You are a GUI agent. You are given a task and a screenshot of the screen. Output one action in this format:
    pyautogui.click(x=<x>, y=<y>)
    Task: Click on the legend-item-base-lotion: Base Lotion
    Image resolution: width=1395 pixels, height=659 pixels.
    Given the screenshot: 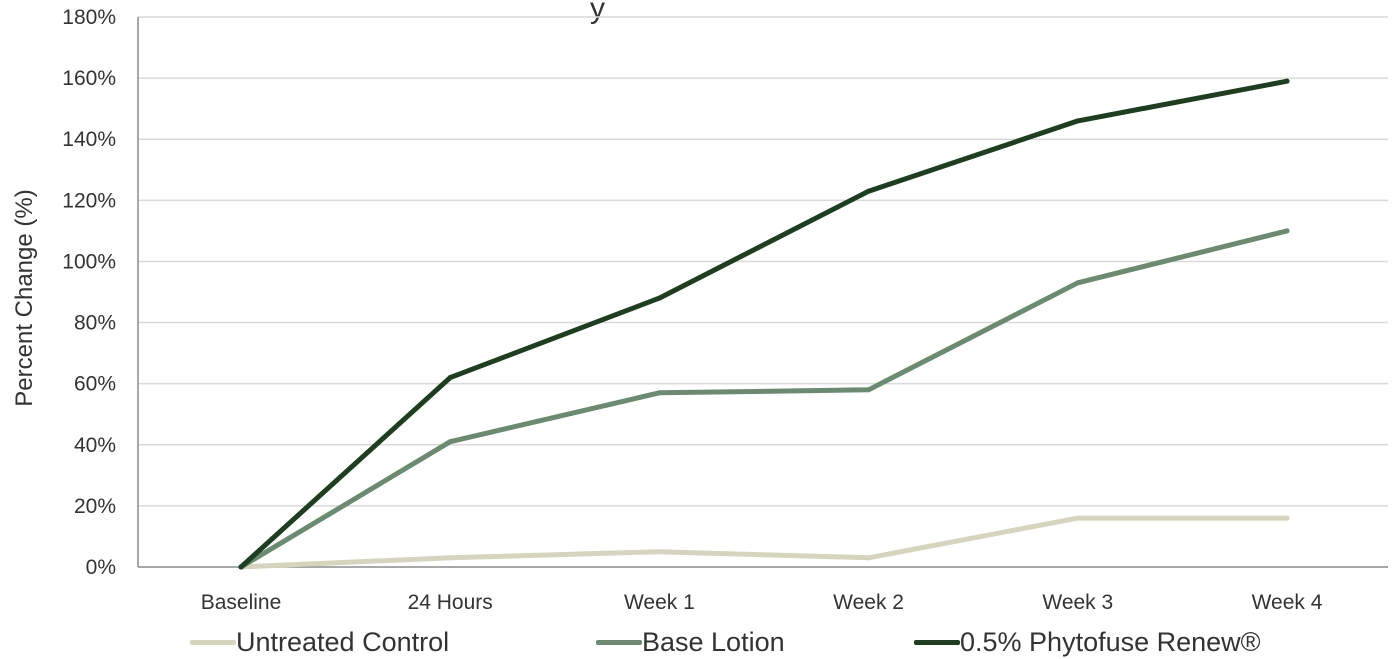 What is the action you would take?
    pyautogui.click(x=690, y=642)
    